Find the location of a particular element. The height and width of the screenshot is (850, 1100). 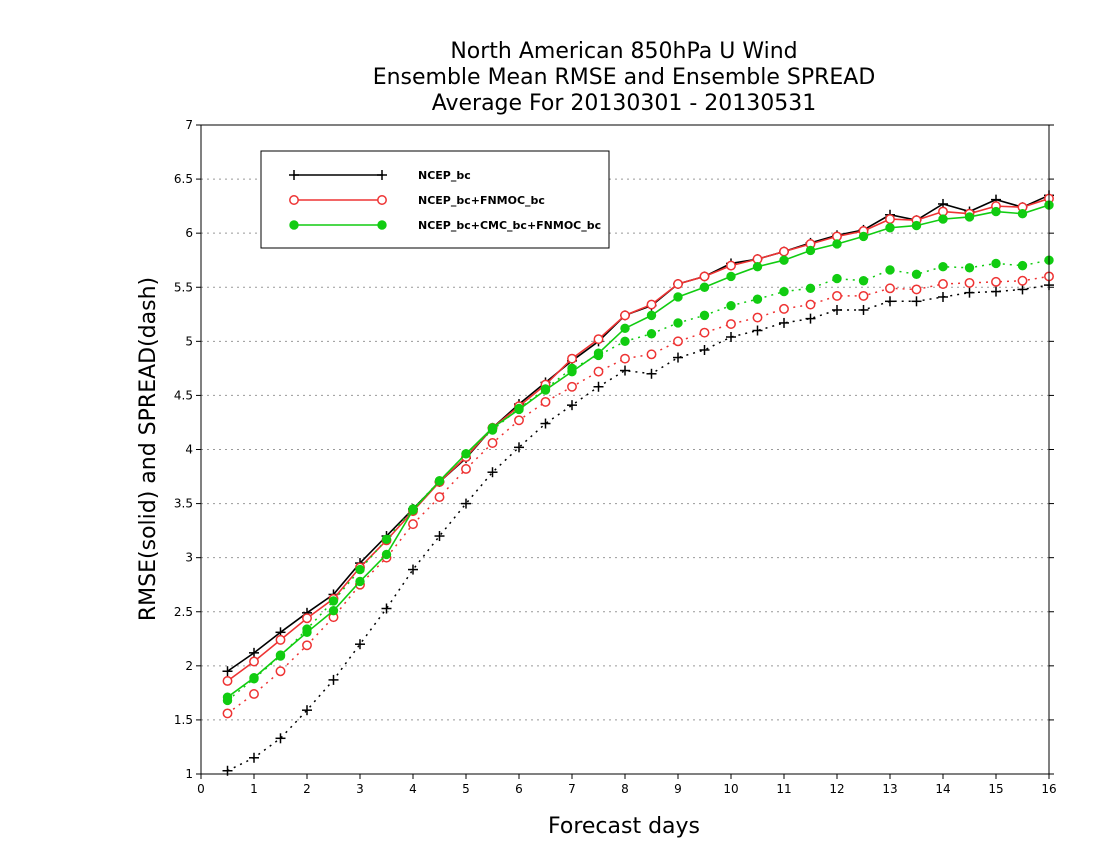

x-tick-label: 15 is located at coordinates (995, 789).